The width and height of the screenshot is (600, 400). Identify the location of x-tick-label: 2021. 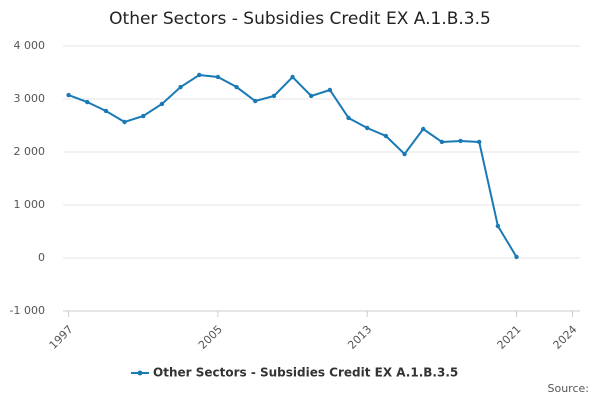
(509, 337).